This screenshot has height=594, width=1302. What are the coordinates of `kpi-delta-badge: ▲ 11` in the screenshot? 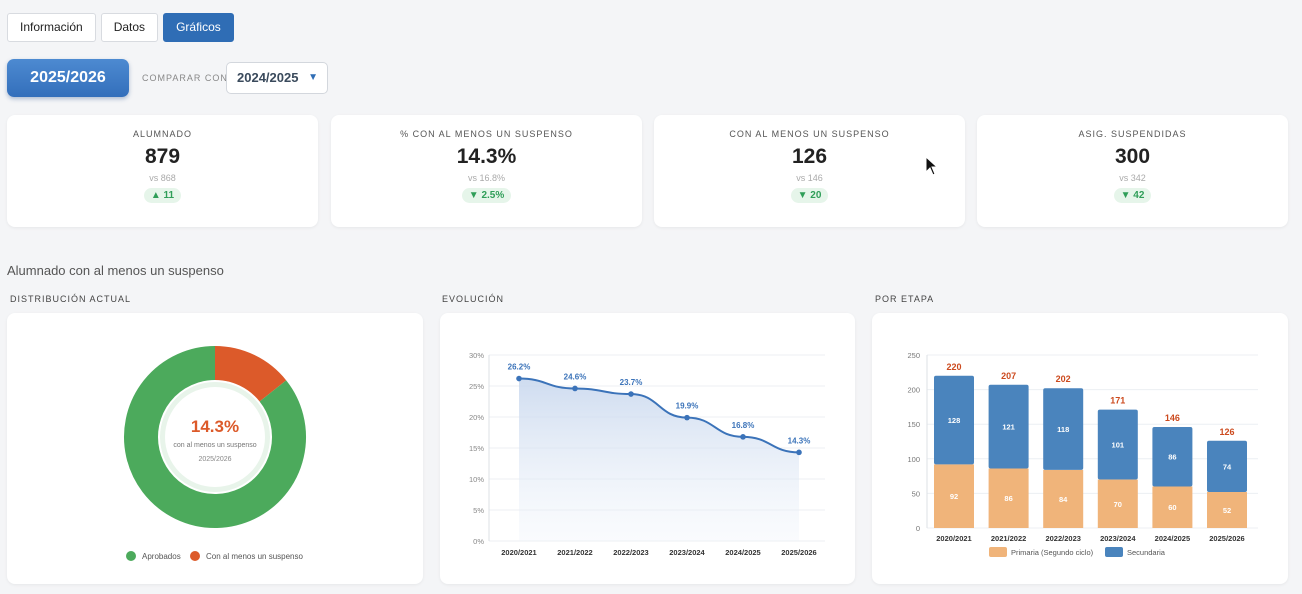 It's located at (162, 195).